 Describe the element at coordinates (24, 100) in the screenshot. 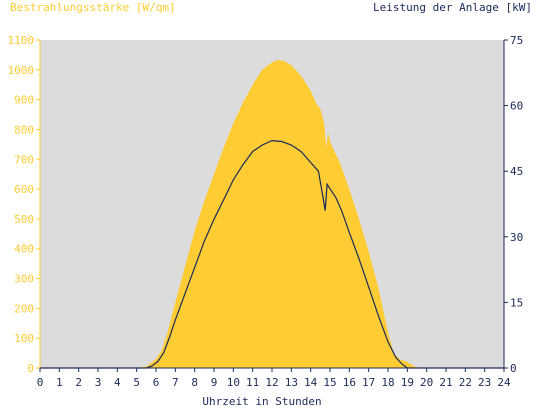

I see `left-tick-label: 900` at that location.